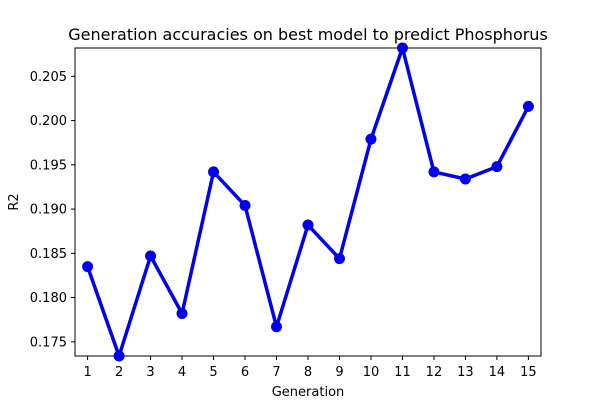 The height and width of the screenshot is (400, 600). Describe the element at coordinates (48, 165) in the screenshot. I see `y-tick-label: 0.195` at that location.